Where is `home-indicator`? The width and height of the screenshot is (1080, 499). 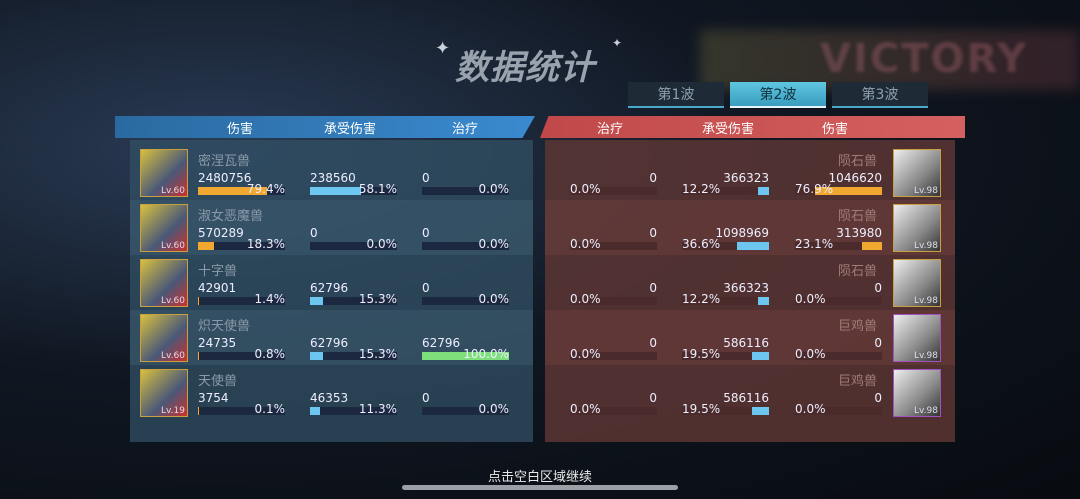
home-indicator is located at coordinates (540, 487).